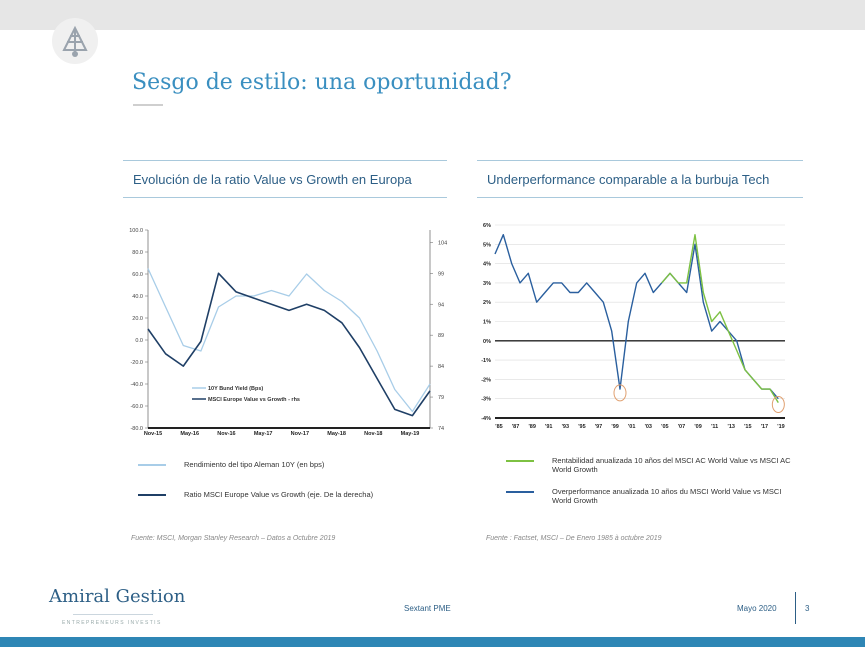  Describe the element at coordinates (486, 419) in the screenshot. I see `y-tick-label: -4%` at that location.